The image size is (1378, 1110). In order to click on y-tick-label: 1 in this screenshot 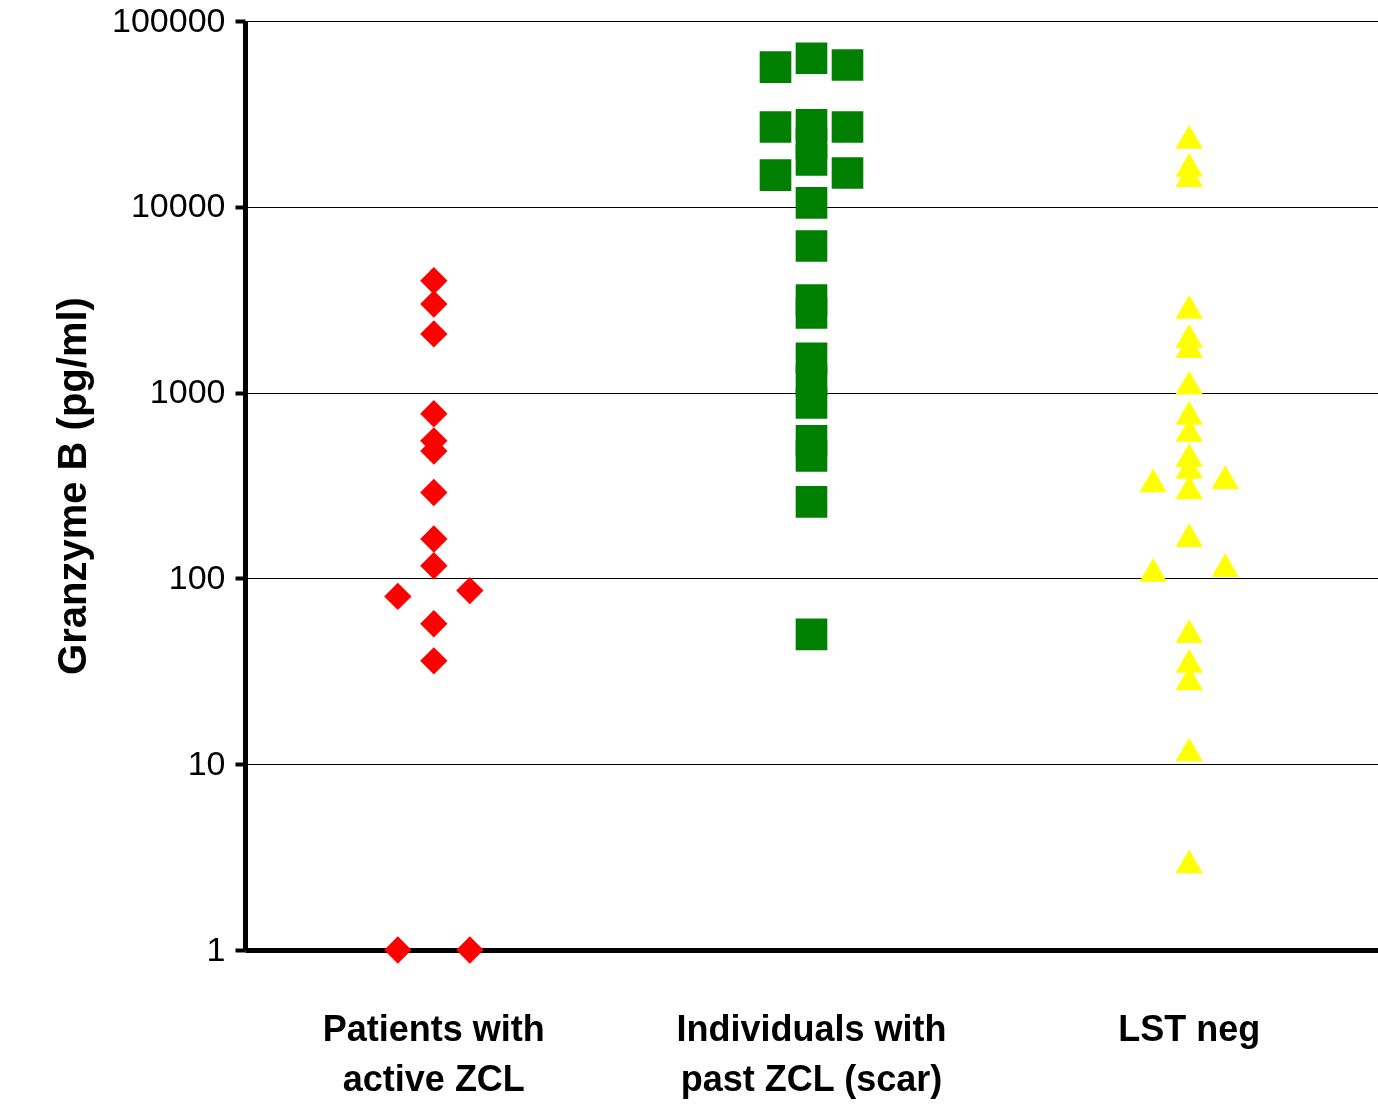, I will do `click(216, 948)`.